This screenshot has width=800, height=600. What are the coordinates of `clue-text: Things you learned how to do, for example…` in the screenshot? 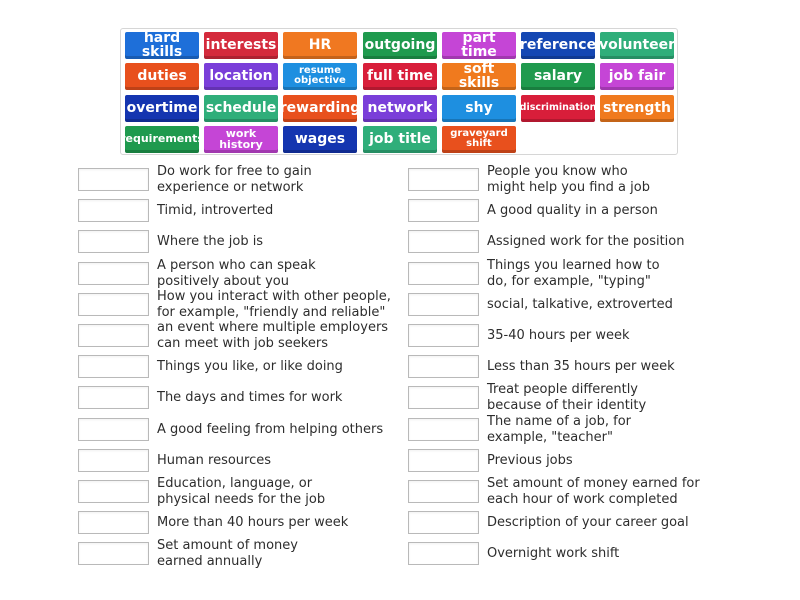 It's located at (573, 273).